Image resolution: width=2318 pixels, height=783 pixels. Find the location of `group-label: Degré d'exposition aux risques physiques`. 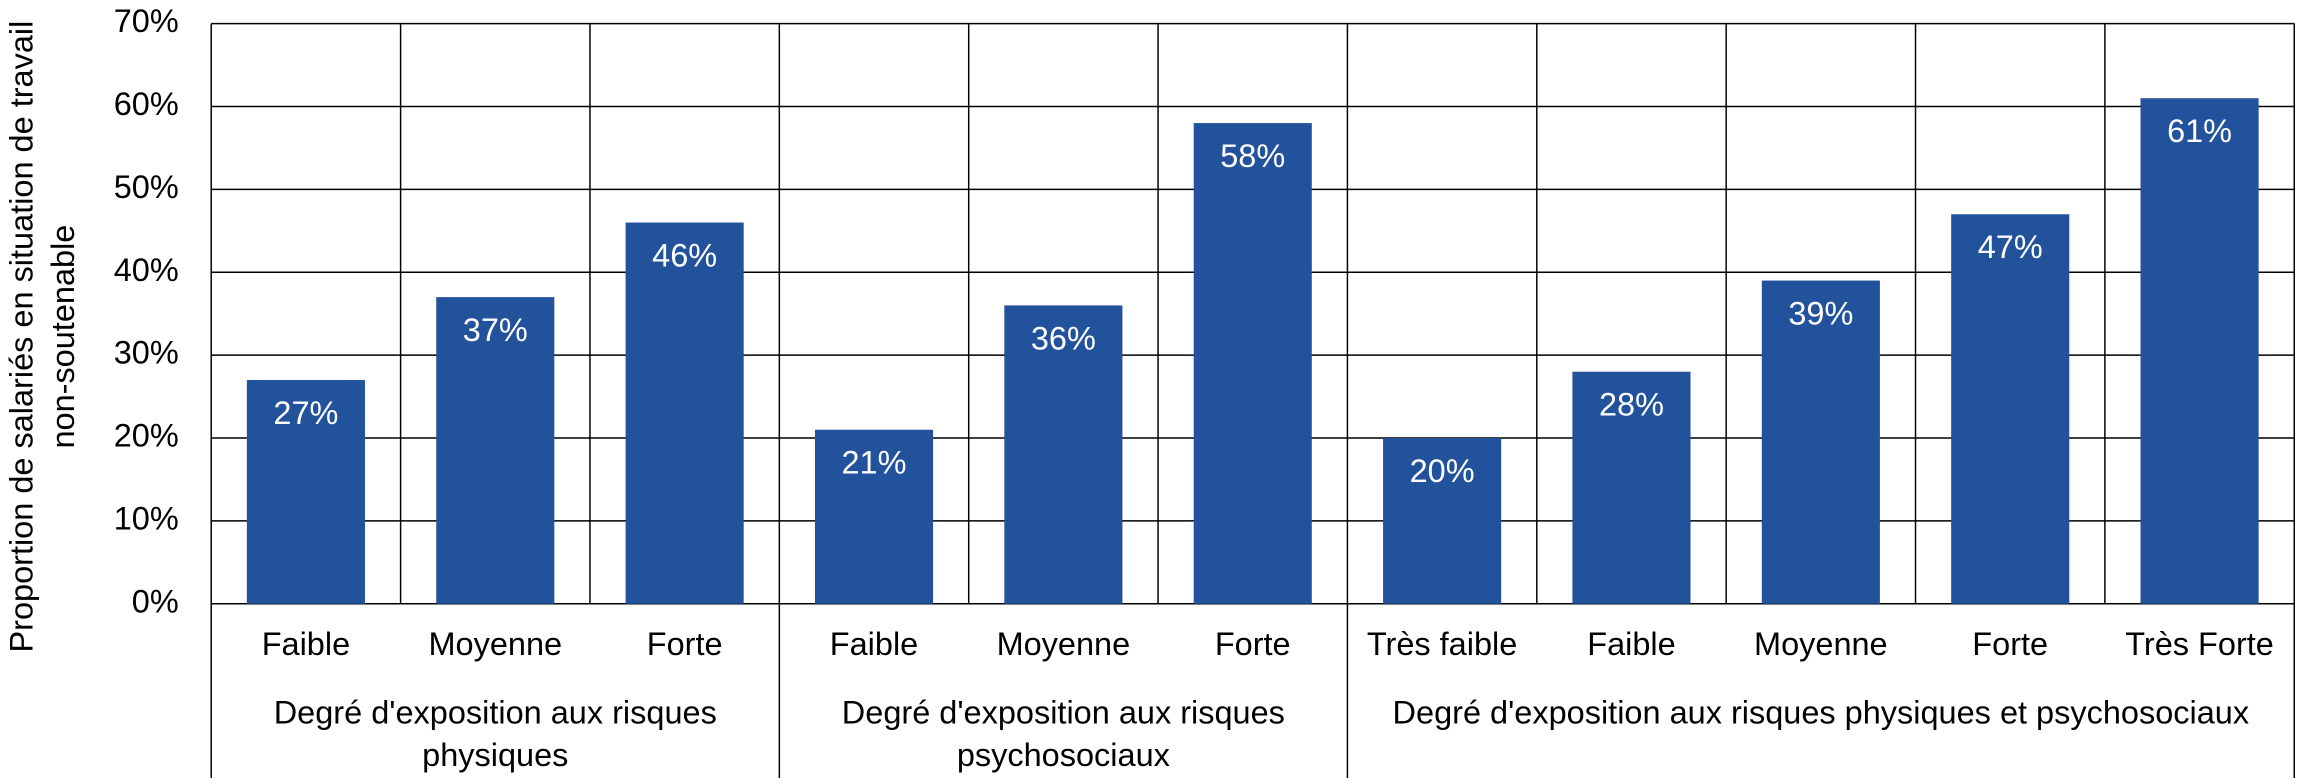

group-label: Degré d'exposition aux risques physiques is located at coordinates (495, 733).